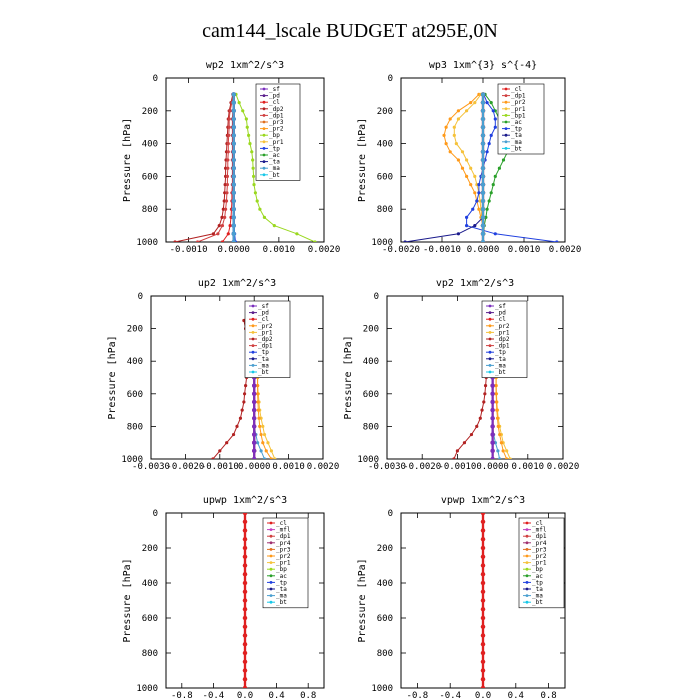 The image size is (700, 700). Describe the element at coordinates (281, 523) in the screenshot. I see `legend-entry: _cl` at that location.